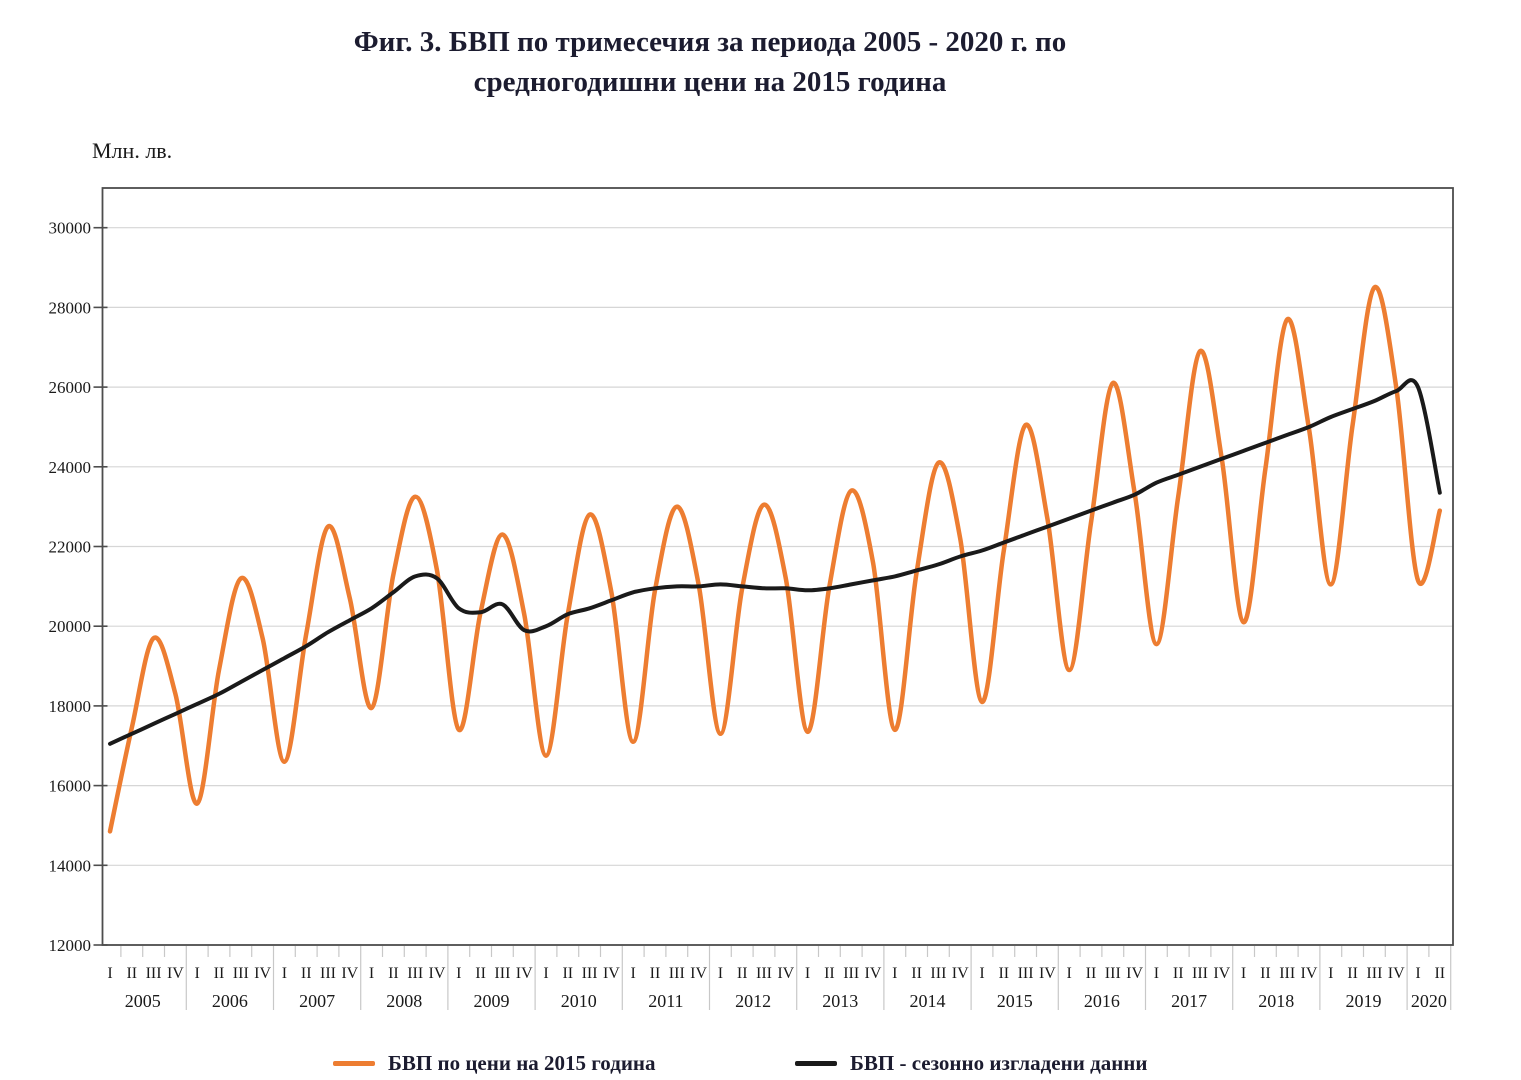  Describe the element at coordinates (70, 467) in the screenshot. I see `y-tick-label: 24000` at that location.